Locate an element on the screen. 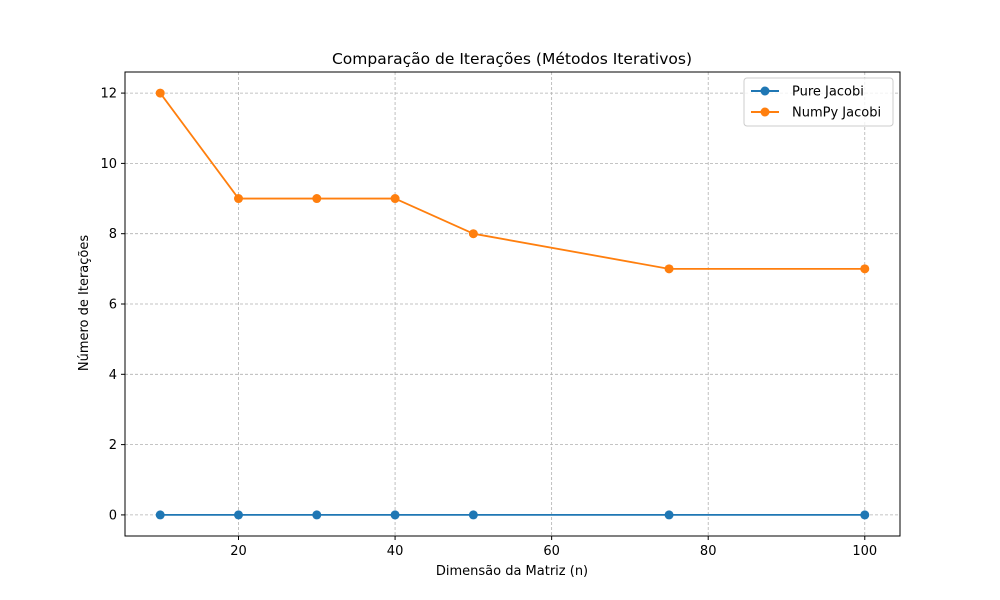 This screenshot has width=1000, height=600. x-tick-label: 60 is located at coordinates (551, 551).